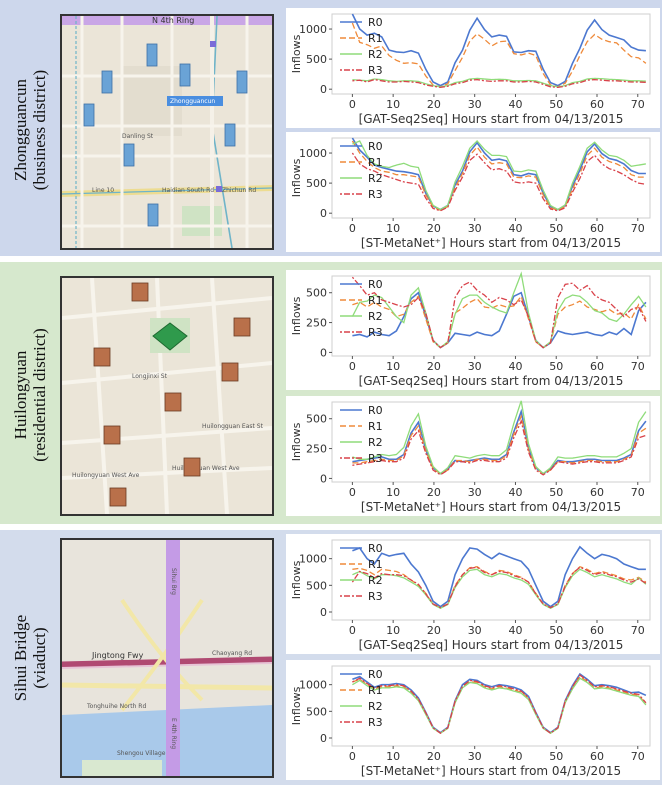 This screenshot has height=785, width=662. I want to click on map-label: Tonghuihe North Rd, so click(116, 706).